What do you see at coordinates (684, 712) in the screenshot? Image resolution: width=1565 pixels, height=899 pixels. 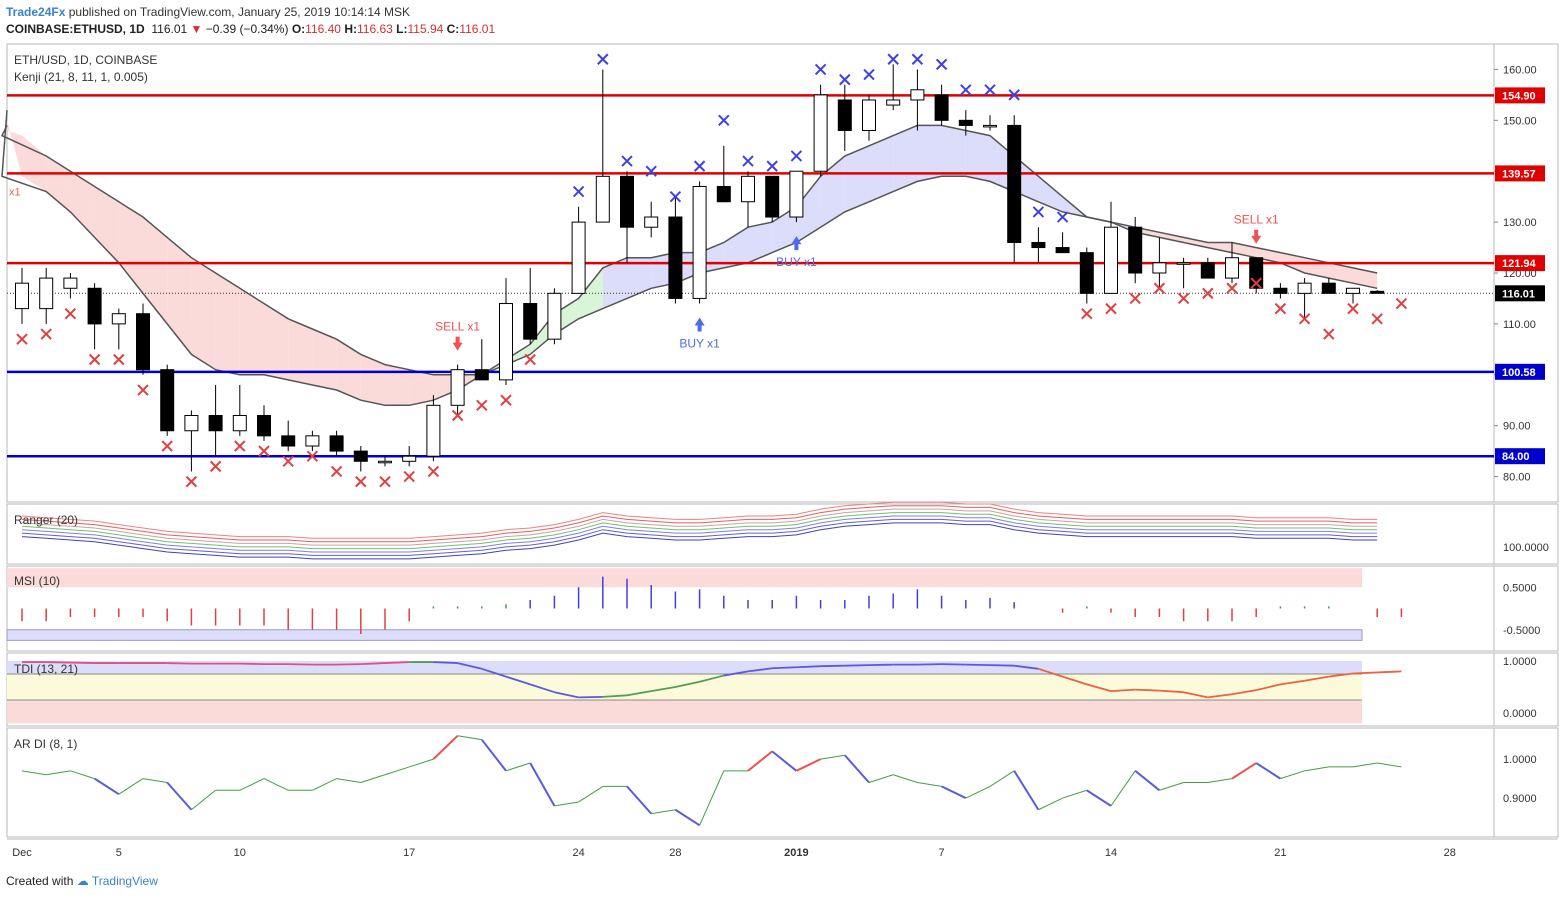 I see `tdi-lower-zone` at bounding box center [684, 712].